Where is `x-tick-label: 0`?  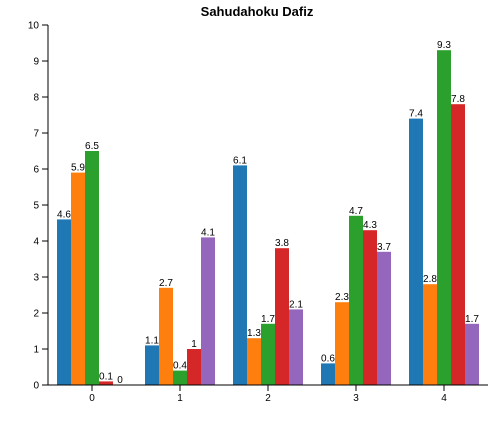
x-tick-label: 0 is located at coordinates (92, 398).